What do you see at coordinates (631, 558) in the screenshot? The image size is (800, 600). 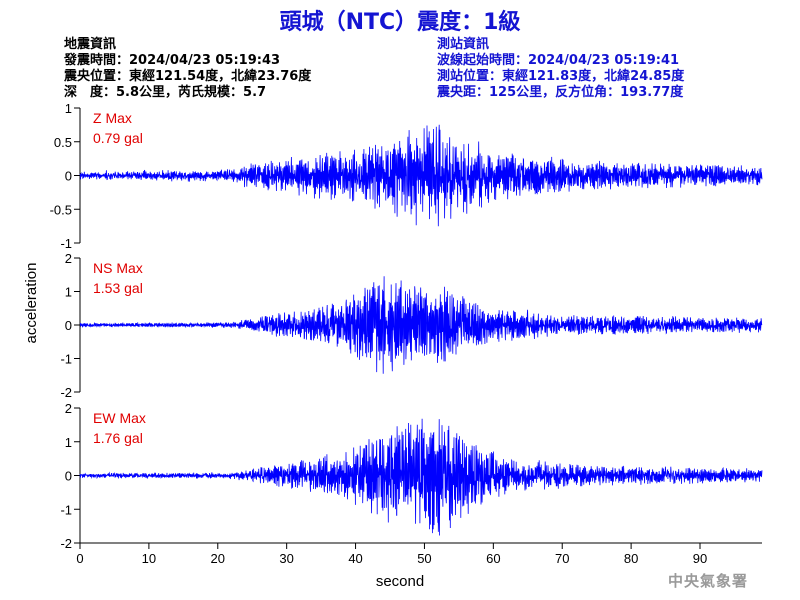 I see `x-tick-label: 80` at bounding box center [631, 558].